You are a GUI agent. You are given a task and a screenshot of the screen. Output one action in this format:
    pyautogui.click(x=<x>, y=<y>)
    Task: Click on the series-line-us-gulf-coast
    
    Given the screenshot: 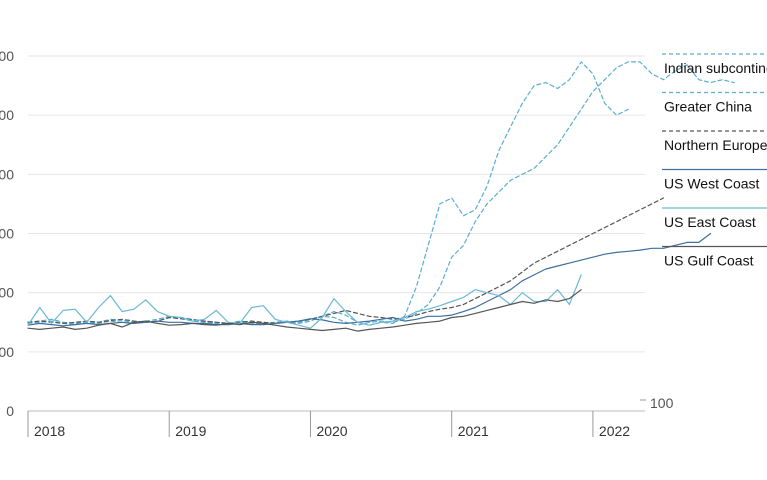 What is the action you would take?
    pyautogui.click(x=304, y=310)
    